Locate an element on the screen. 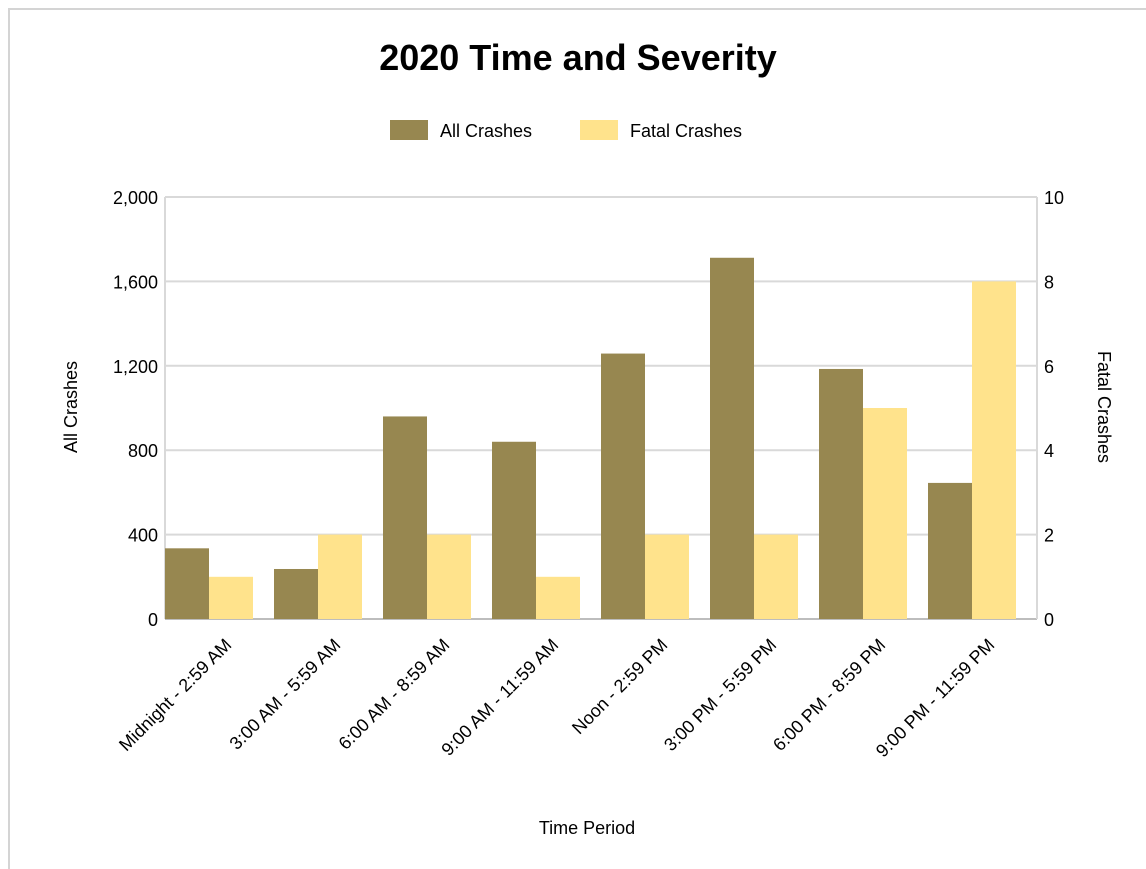 The image size is (1146, 869). frame-border-left is located at coordinates (9, 438).